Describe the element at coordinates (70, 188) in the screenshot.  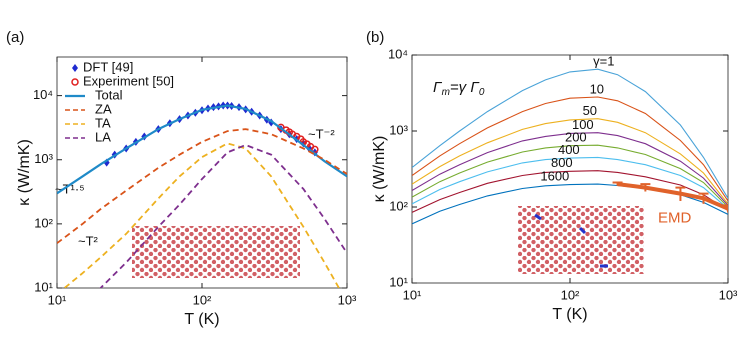
I see `annotation: ~T¹·⁵` at that location.